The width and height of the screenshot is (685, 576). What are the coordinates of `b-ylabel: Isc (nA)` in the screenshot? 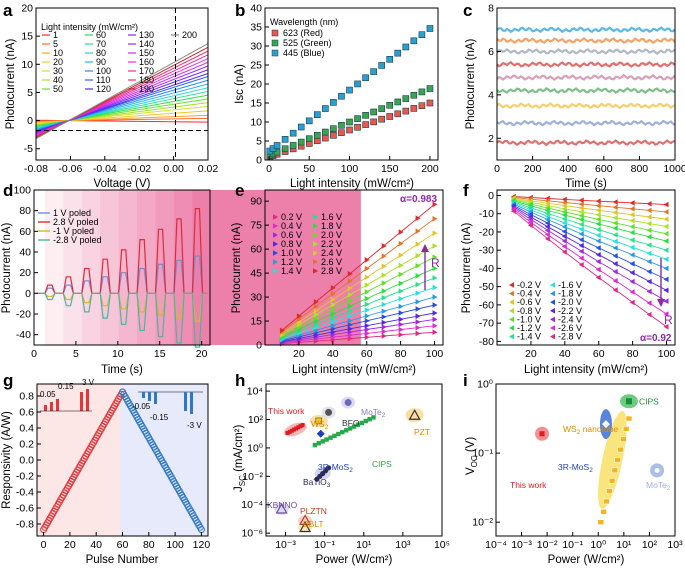 It's located at (240, 84).